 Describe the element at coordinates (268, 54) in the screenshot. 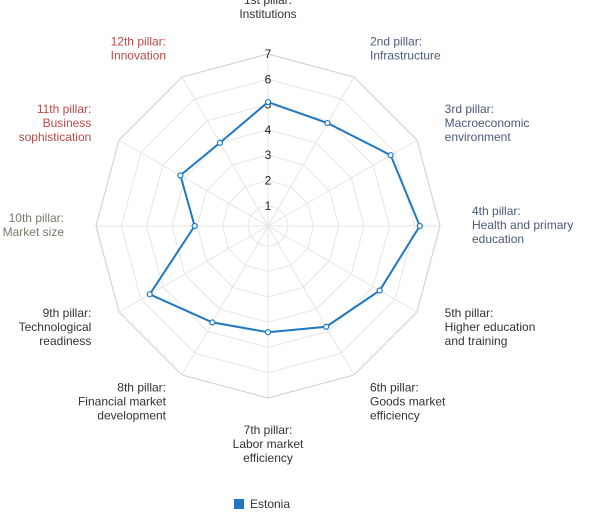

I see `tick-label: 7` at that location.